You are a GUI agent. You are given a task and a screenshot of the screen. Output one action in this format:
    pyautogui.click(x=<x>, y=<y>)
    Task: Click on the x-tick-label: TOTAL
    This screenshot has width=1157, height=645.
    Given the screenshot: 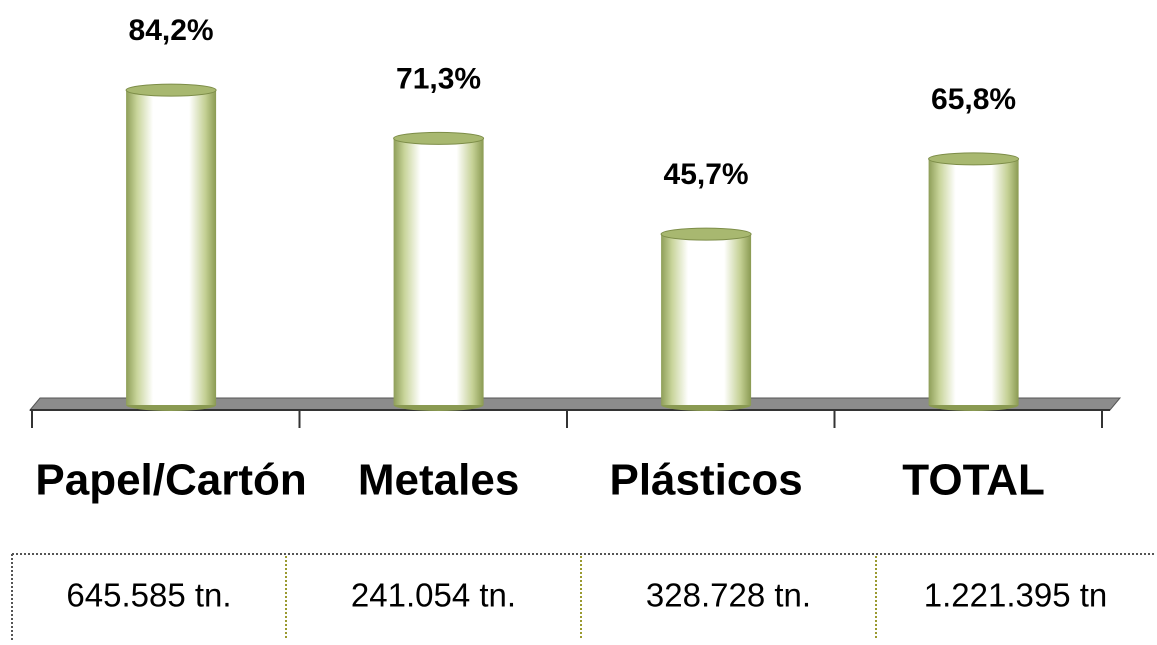 What is the action you would take?
    pyautogui.click(x=973, y=480)
    